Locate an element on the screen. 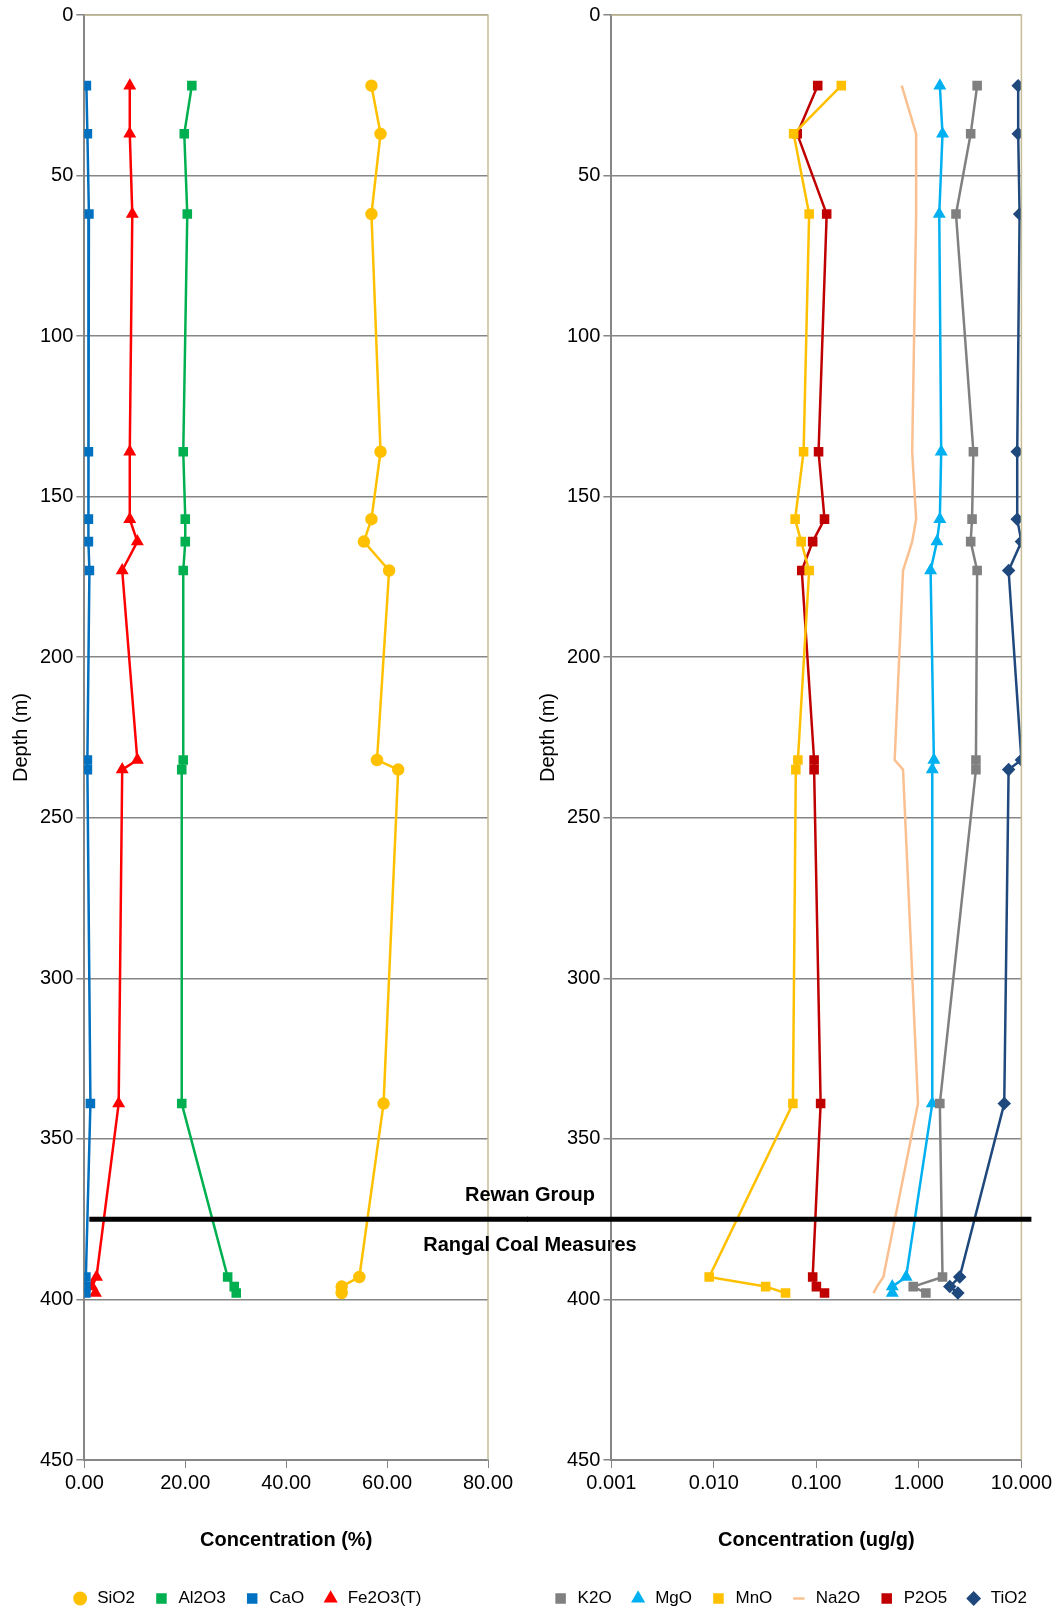  legend-label: MgO is located at coordinates (673, 1598).